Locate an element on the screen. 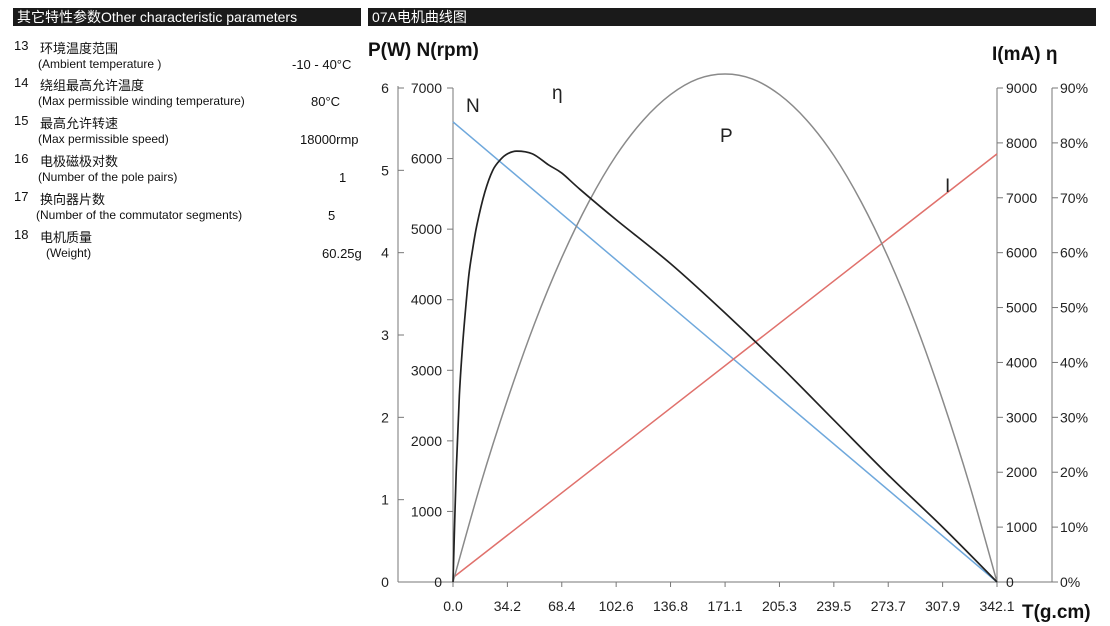 The width and height of the screenshot is (1110, 626). param-row-weight: 18 电机质量 (Weight) 60.25g is located at coordinates (185, 246).